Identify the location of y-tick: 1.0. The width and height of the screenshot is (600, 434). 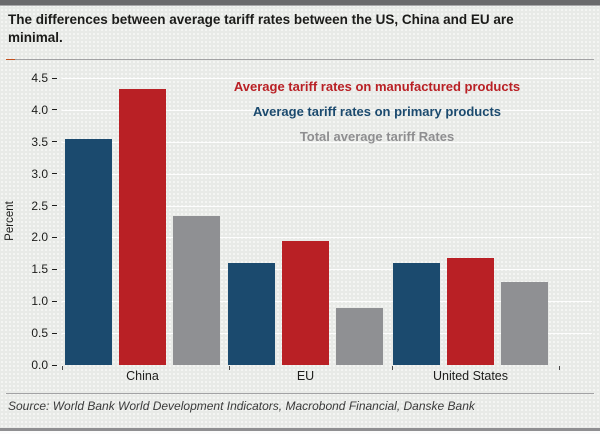
(44, 301).